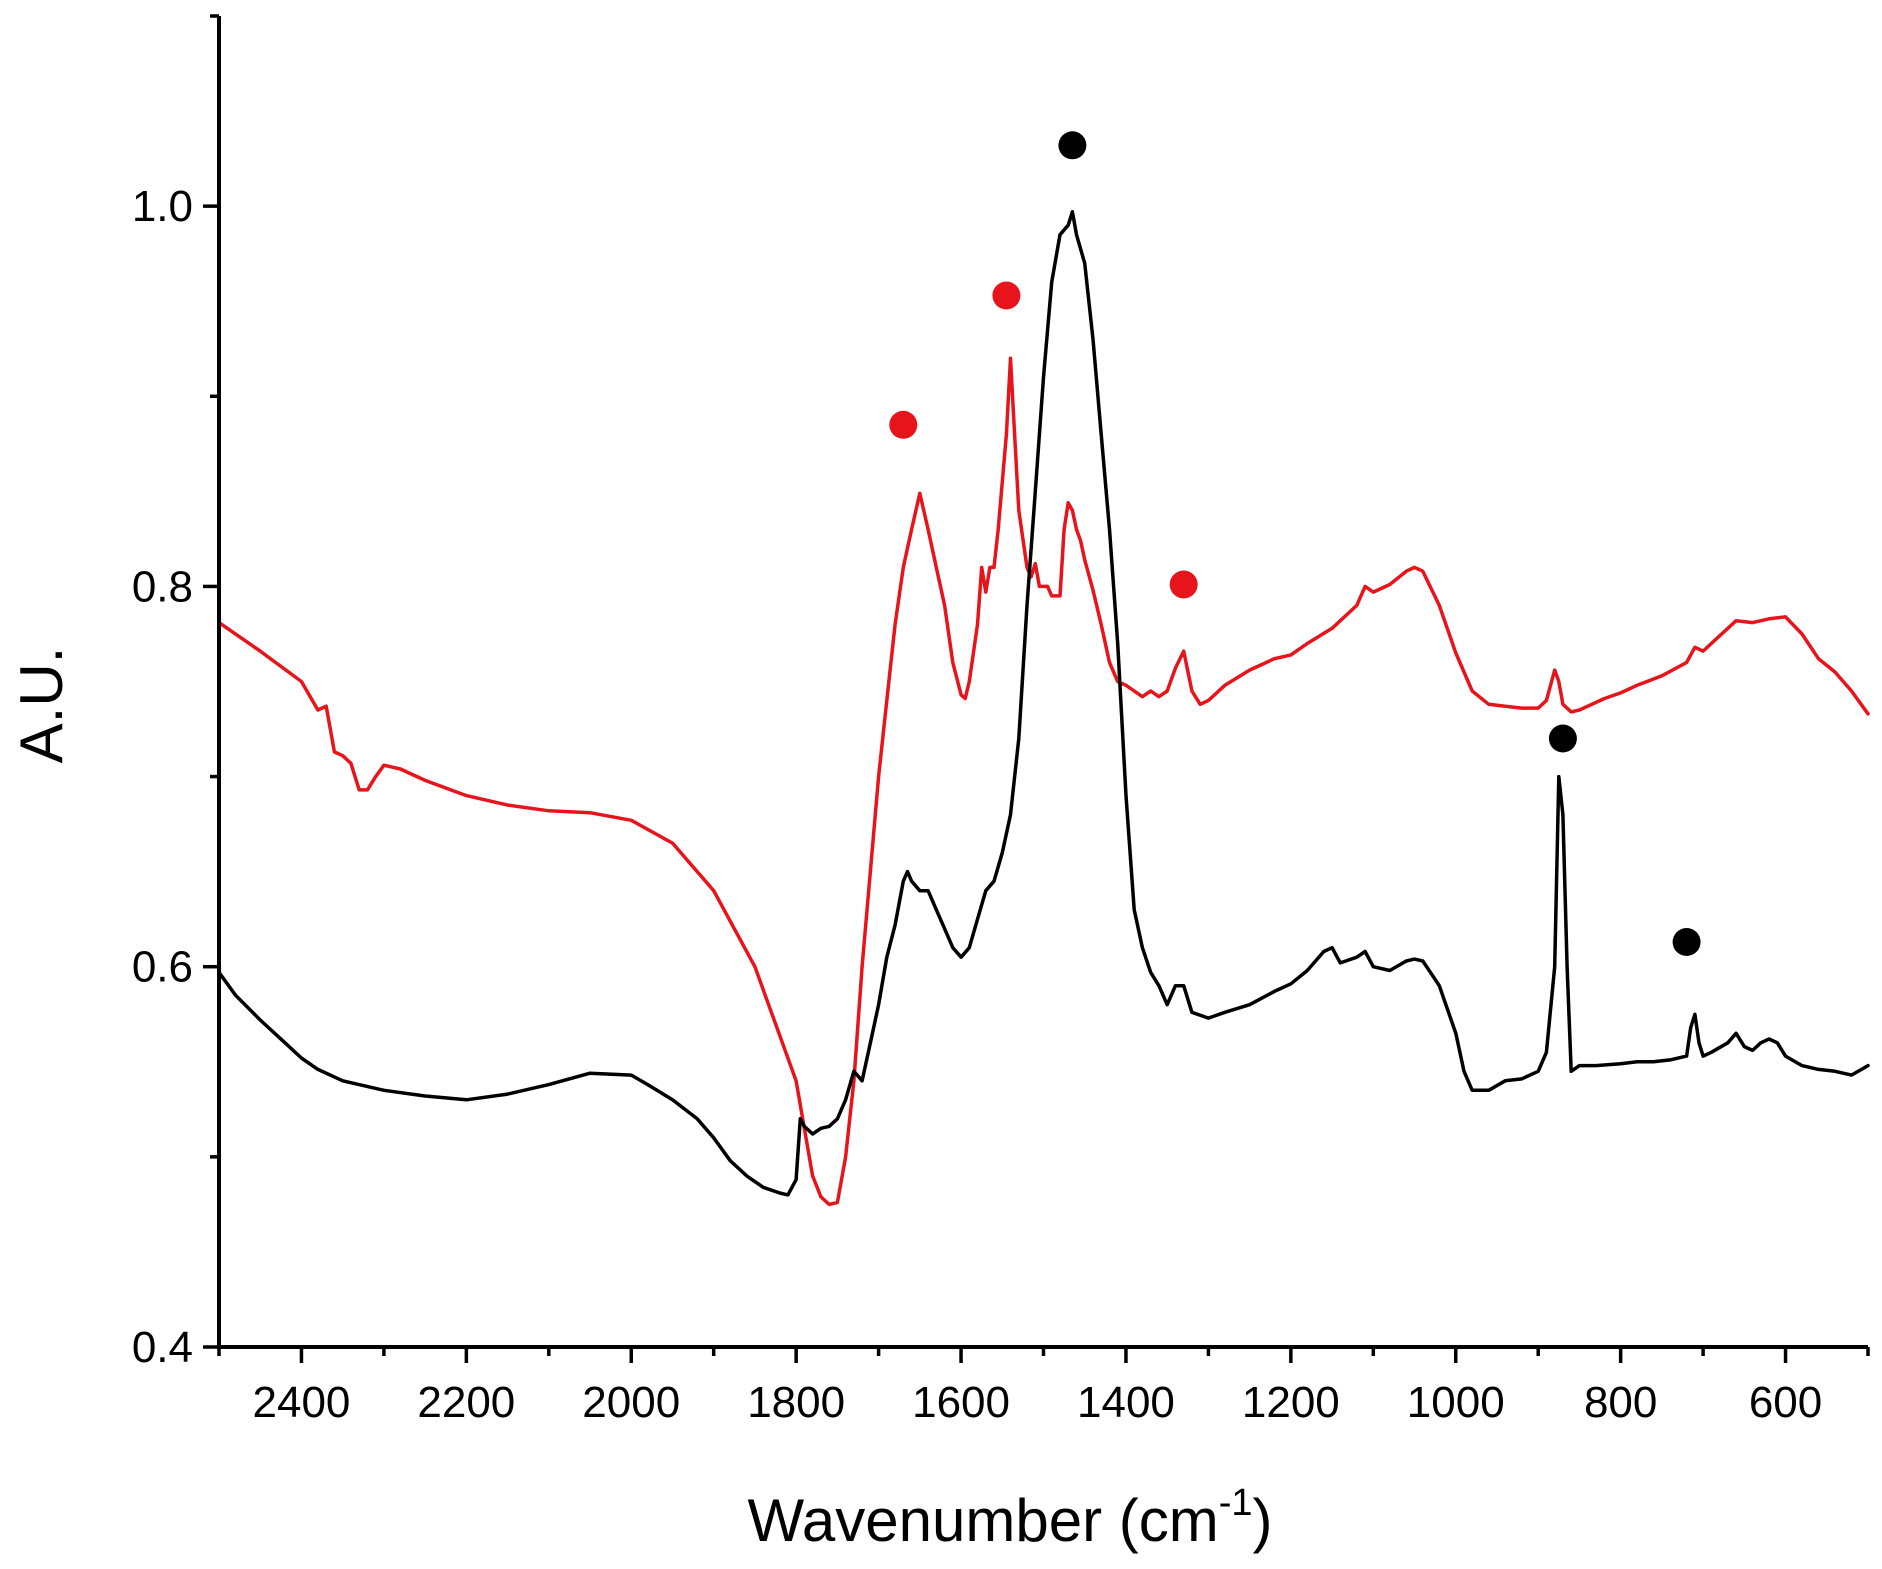  What do you see at coordinates (1126, 1402) in the screenshot?
I see `x-tick-label-1400: 1400` at bounding box center [1126, 1402].